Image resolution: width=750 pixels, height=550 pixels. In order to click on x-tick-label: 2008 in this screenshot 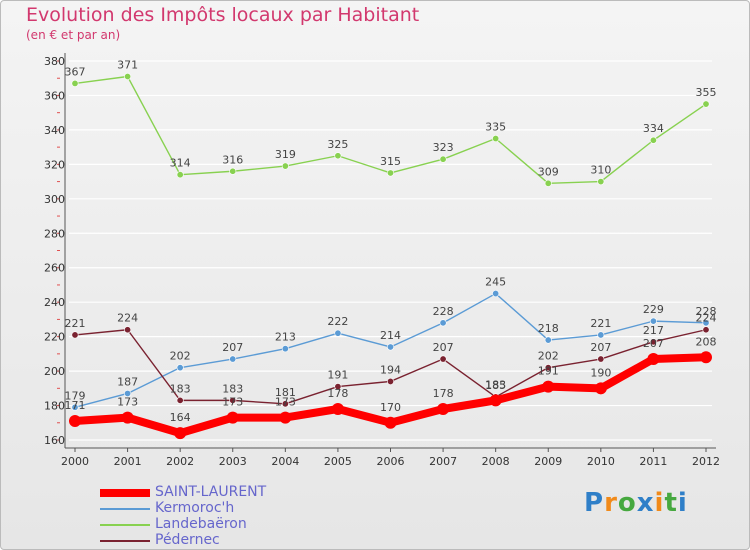, I will do `click(496, 461)`.